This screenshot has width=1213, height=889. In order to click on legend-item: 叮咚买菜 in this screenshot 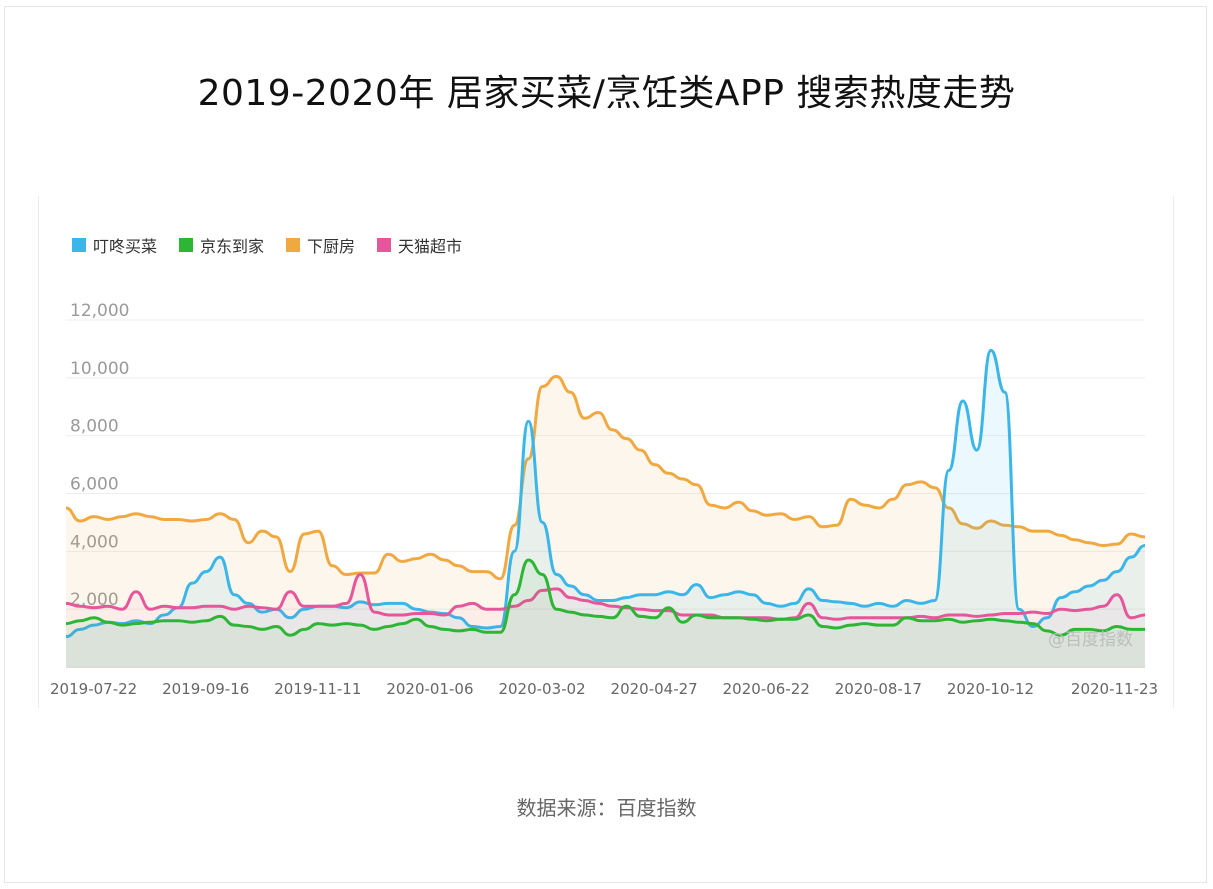, I will do `click(114, 245)`.